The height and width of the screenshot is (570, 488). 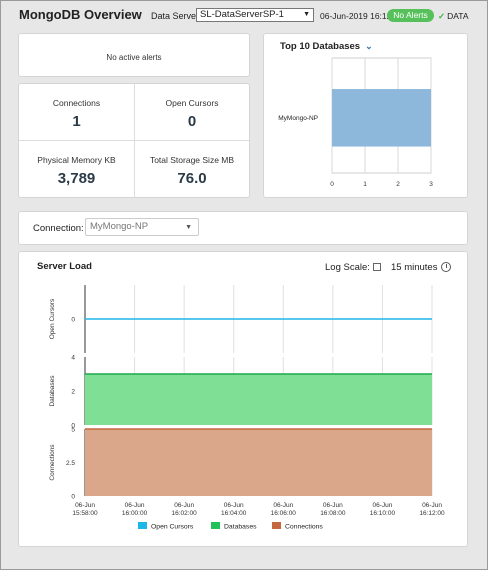 I want to click on top10-x-tick-label: 2, so click(x=398, y=184).